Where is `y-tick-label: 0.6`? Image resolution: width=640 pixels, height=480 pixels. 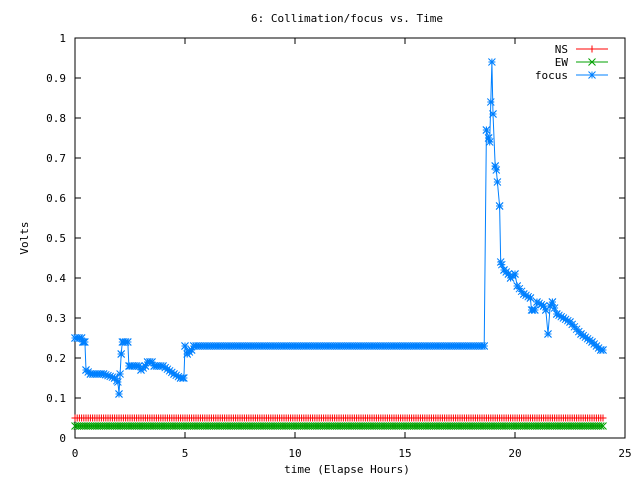
y-tick-label: 0.6 is located at coordinates (56, 198).